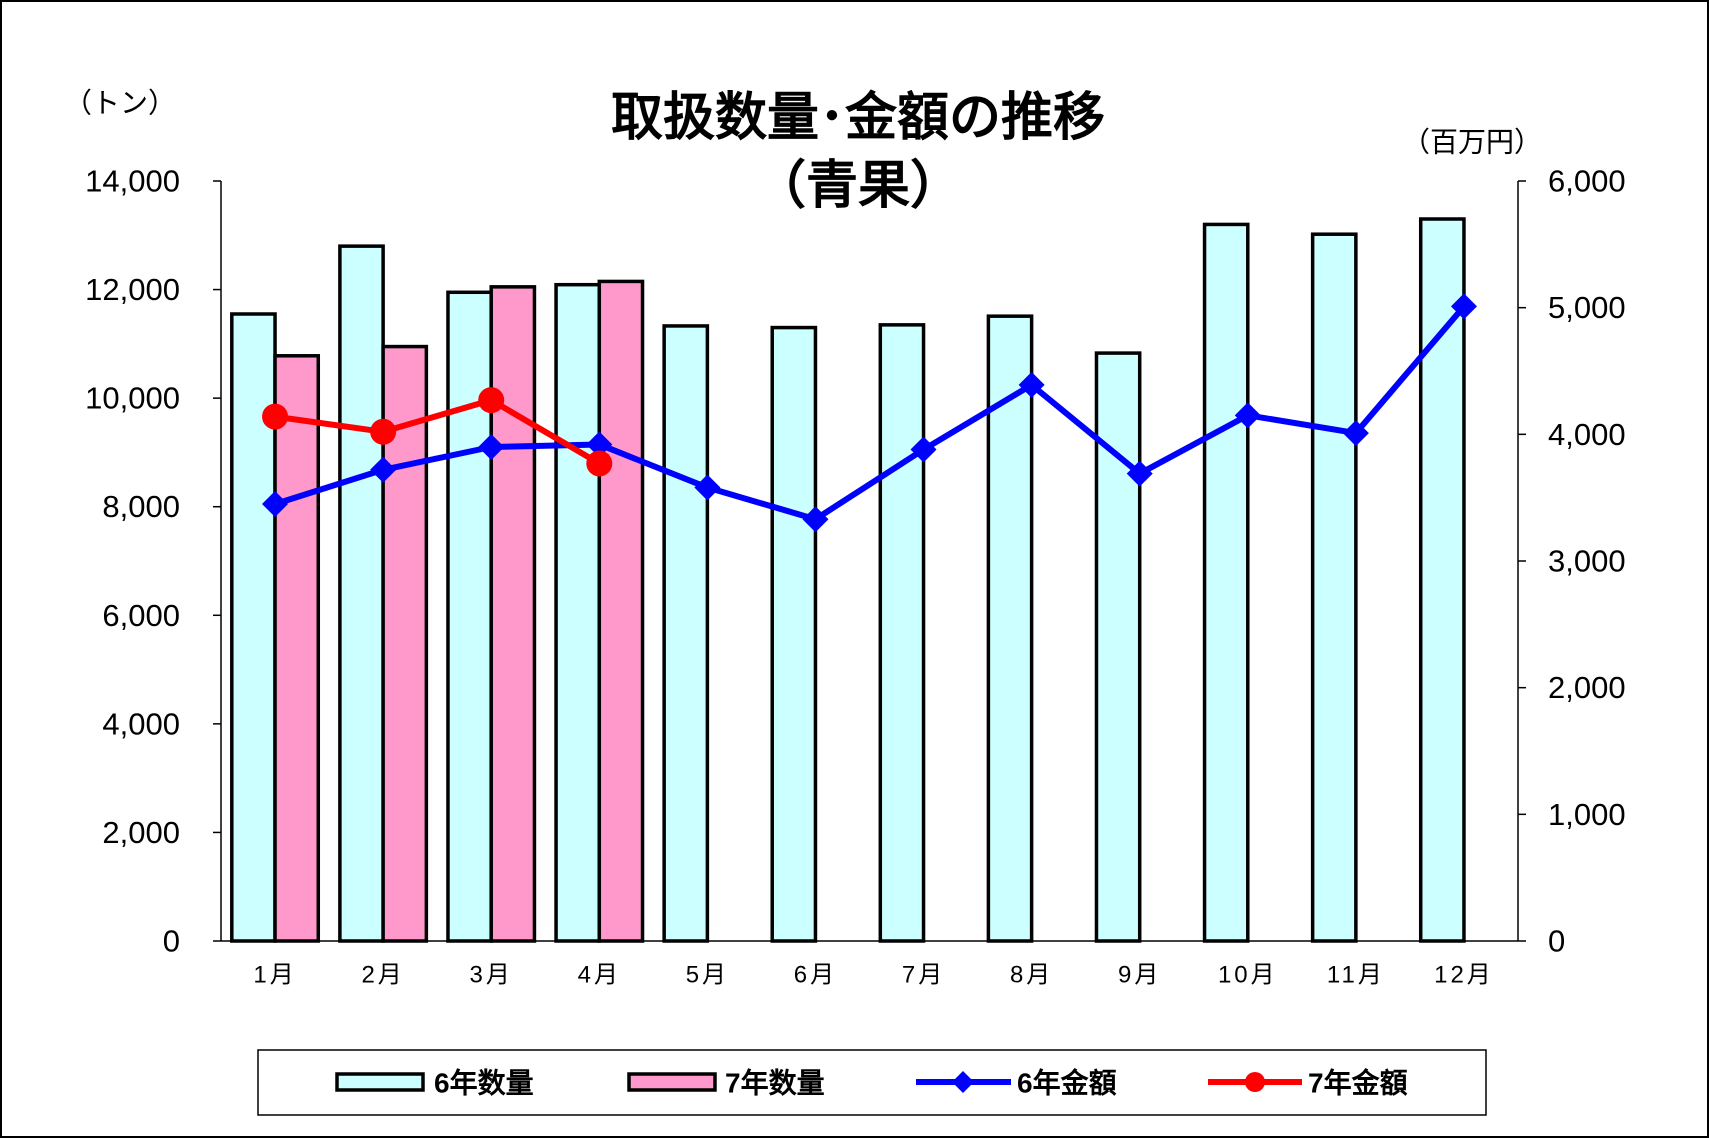 This screenshot has width=1709, height=1138. Describe the element at coordinates (858, 186) in the screenshot. I see `chart-subtitle: （青果）` at that location.